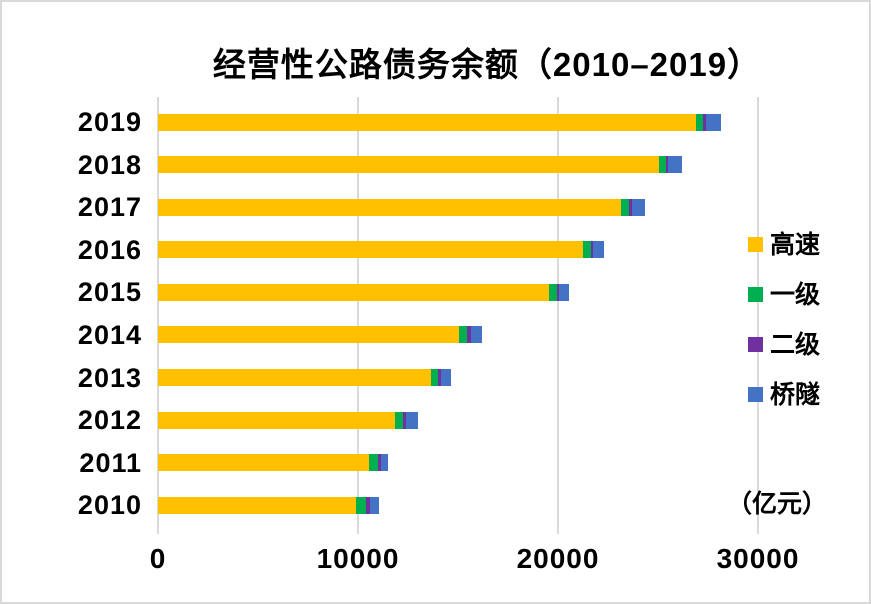 This screenshot has height=604, width=871. Describe the element at coordinates (795, 345) in the screenshot. I see `legend-label: 二级` at that location.